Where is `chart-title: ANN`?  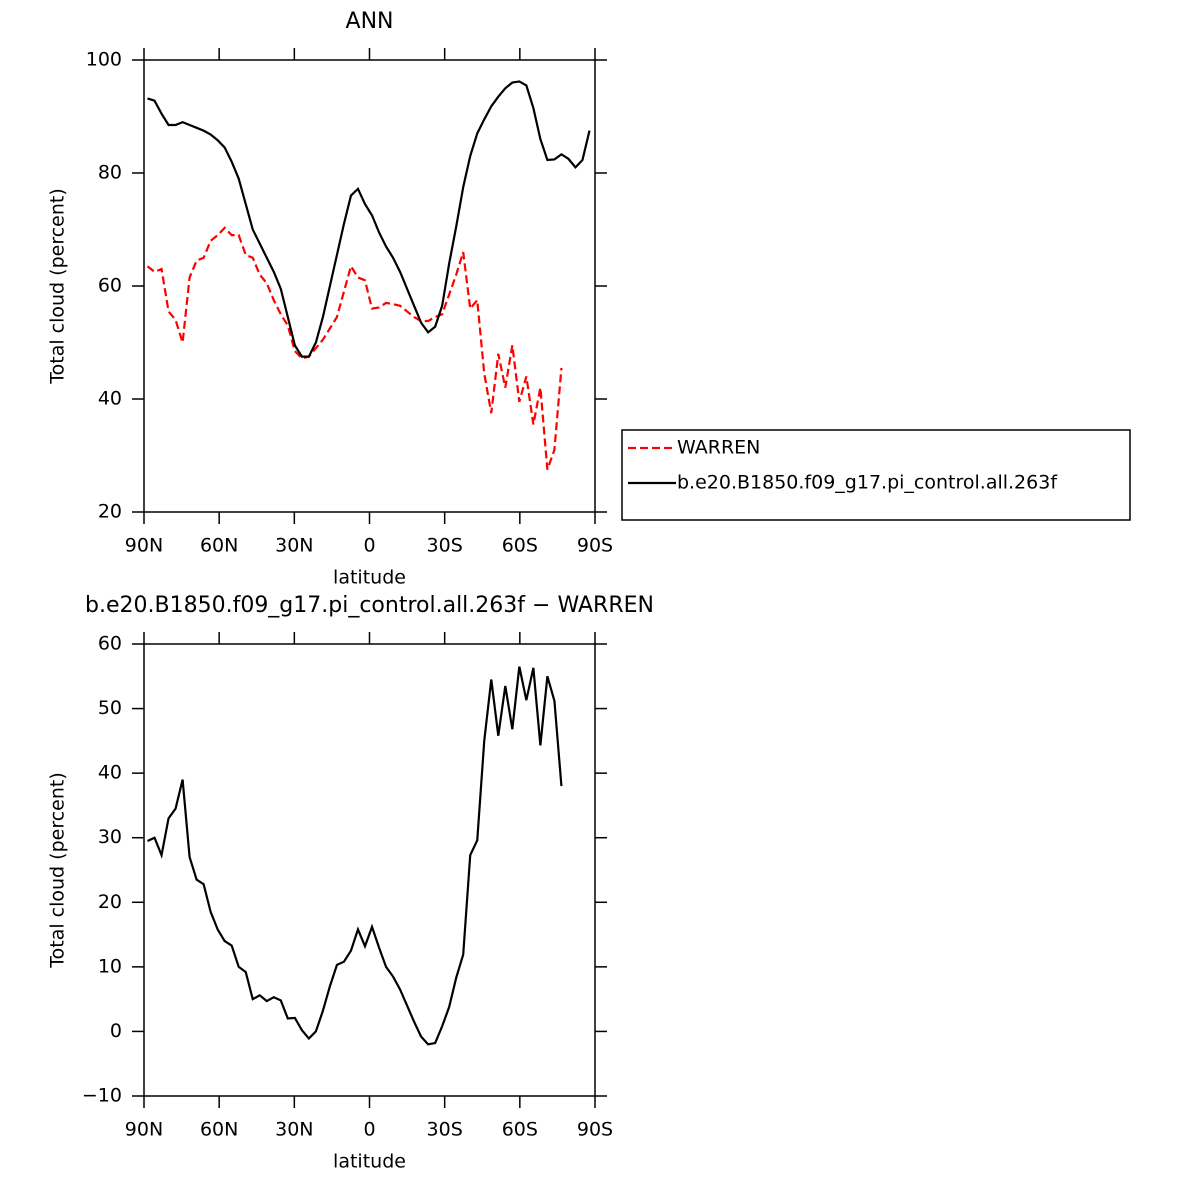 chart-title: ANN is located at coordinates (370, 21).